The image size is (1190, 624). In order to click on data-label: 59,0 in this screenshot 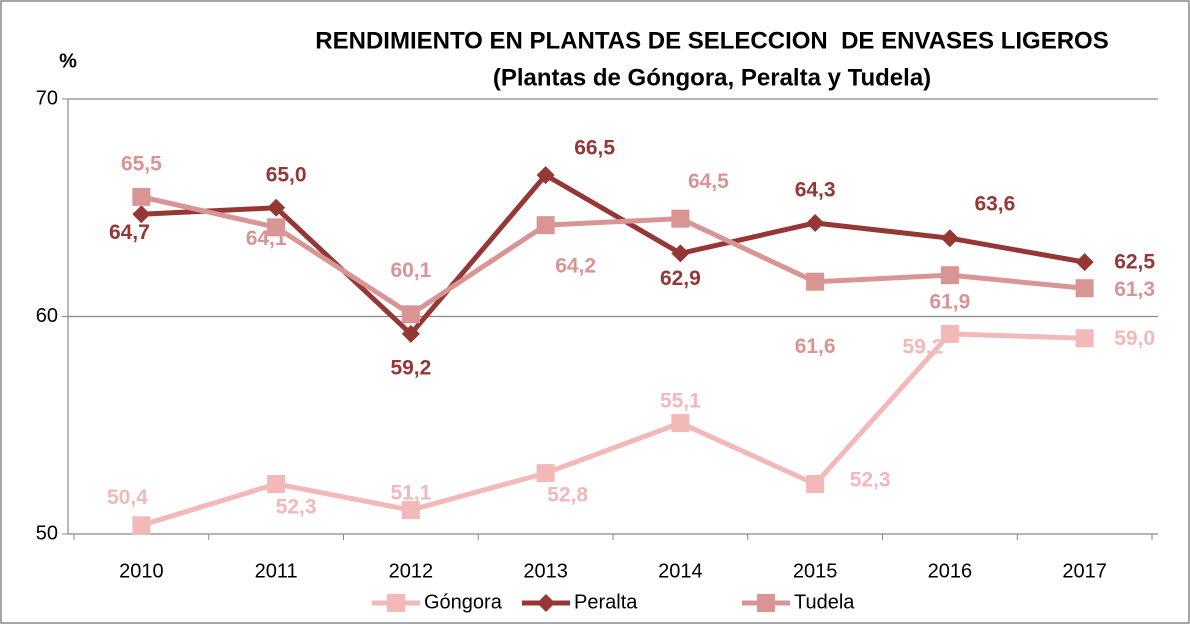, I will do `click(1134, 338)`.